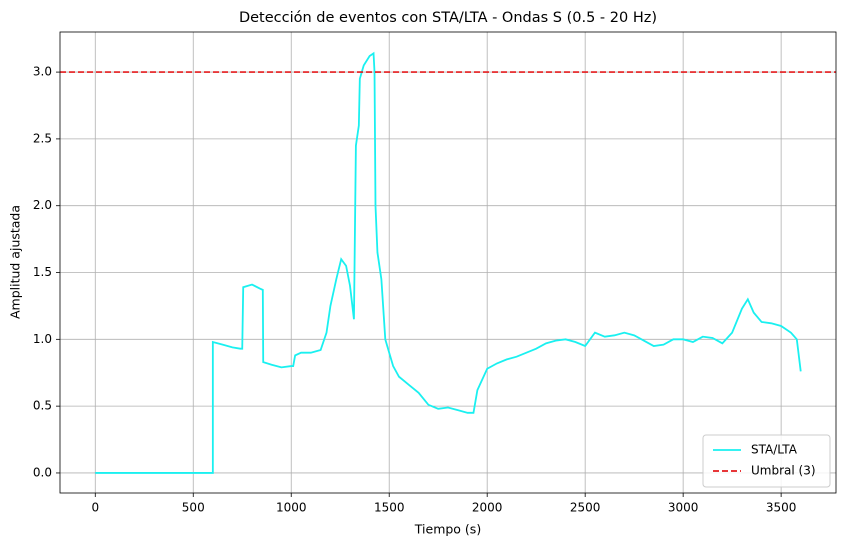  What do you see at coordinates (781, 508) in the screenshot?
I see `x-tick-label: 3500` at bounding box center [781, 508].